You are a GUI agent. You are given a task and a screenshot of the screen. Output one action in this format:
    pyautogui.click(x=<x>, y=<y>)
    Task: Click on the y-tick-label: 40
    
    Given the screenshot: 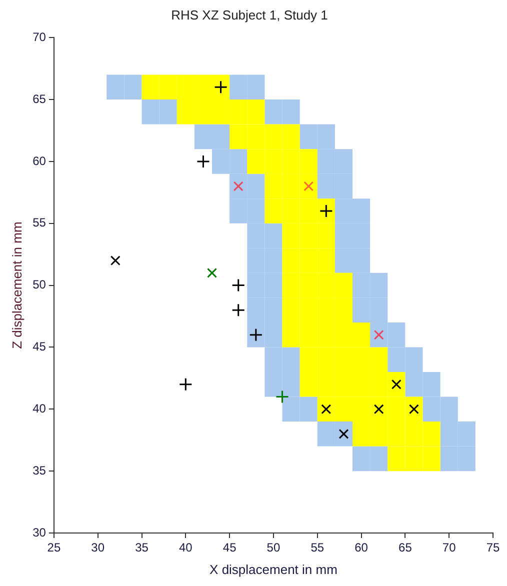 What is the action you would take?
    pyautogui.click(x=39, y=408)
    